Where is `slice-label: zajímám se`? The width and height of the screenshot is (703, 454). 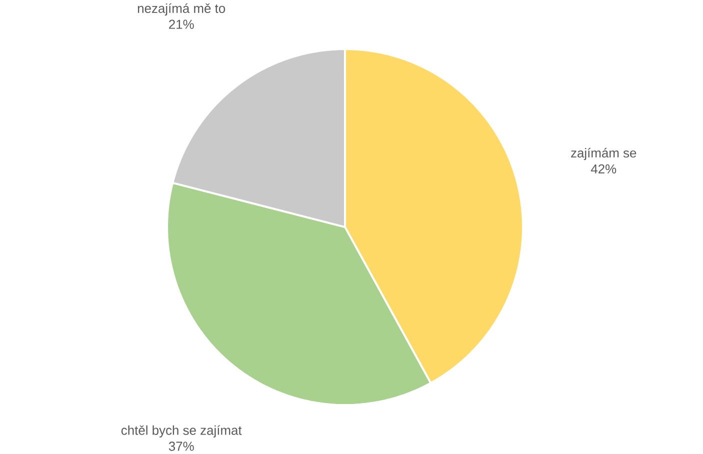 slice-label: zajímám se is located at coordinates (603, 154).